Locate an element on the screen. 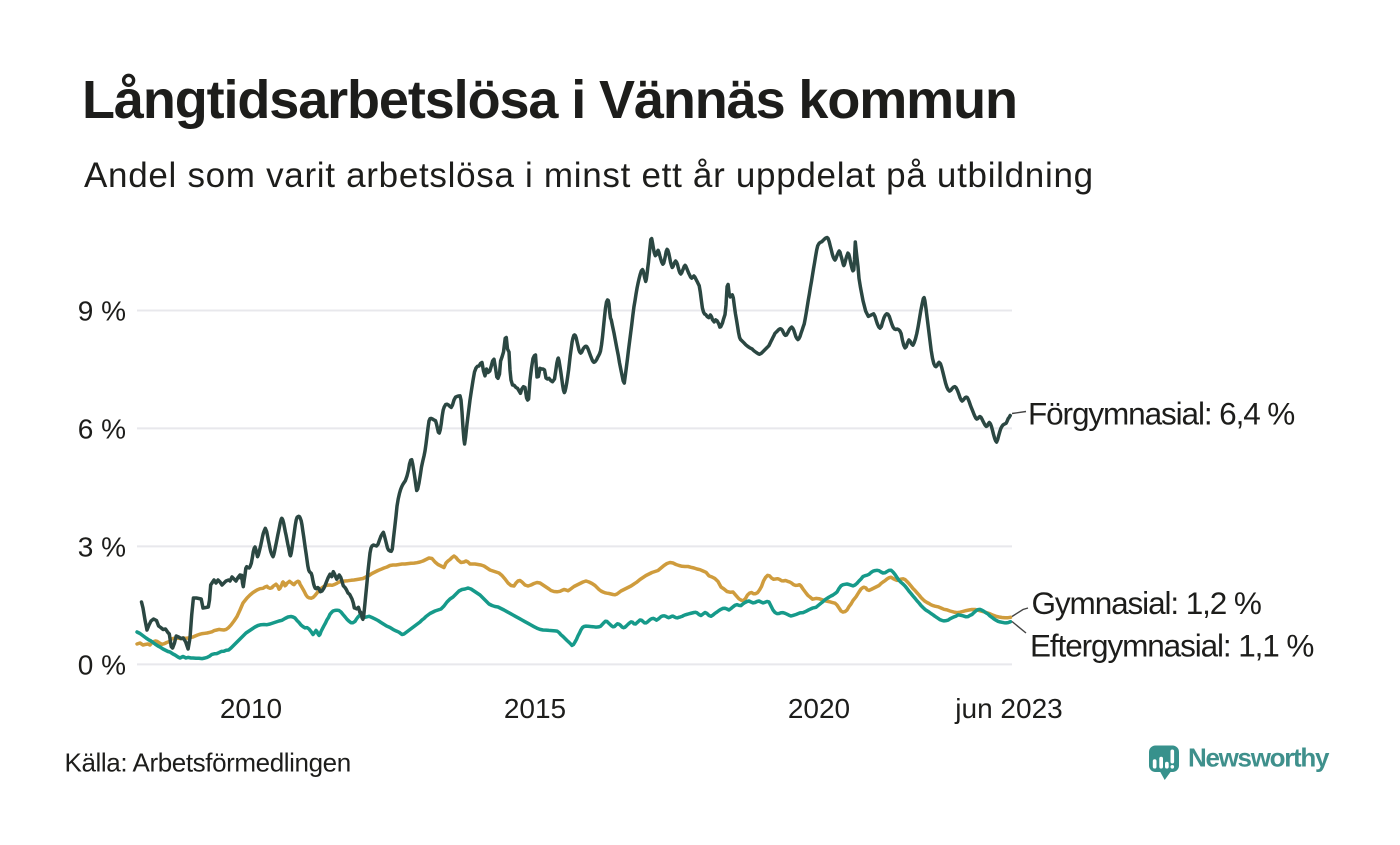 This screenshot has width=1400, height=845. svg-text: jun 2023 is located at coordinates (1008, 708).